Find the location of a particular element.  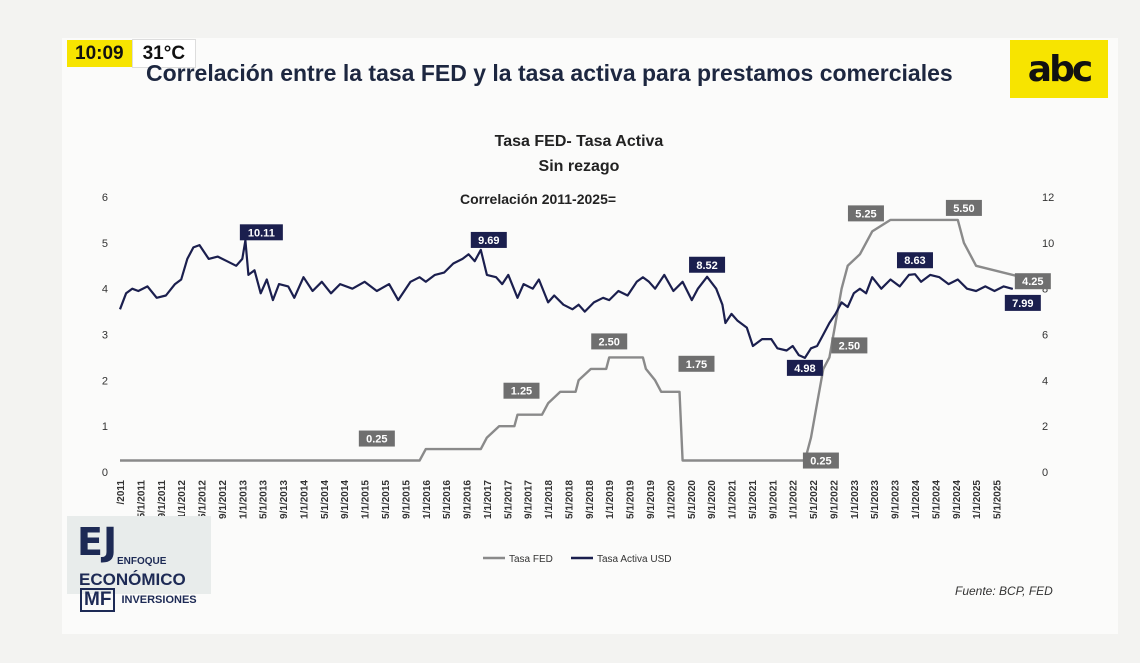

sponsor-text: INVERSIONES is located at coordinates (159, 600).